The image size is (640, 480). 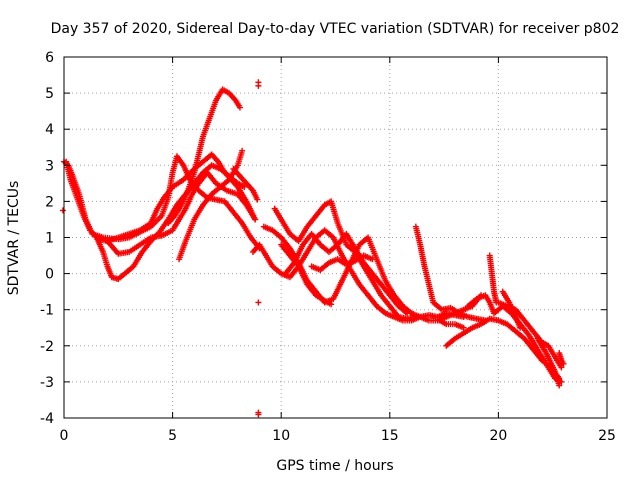 I want to click on y-tick-label: -4, so click(x=47, y=419).